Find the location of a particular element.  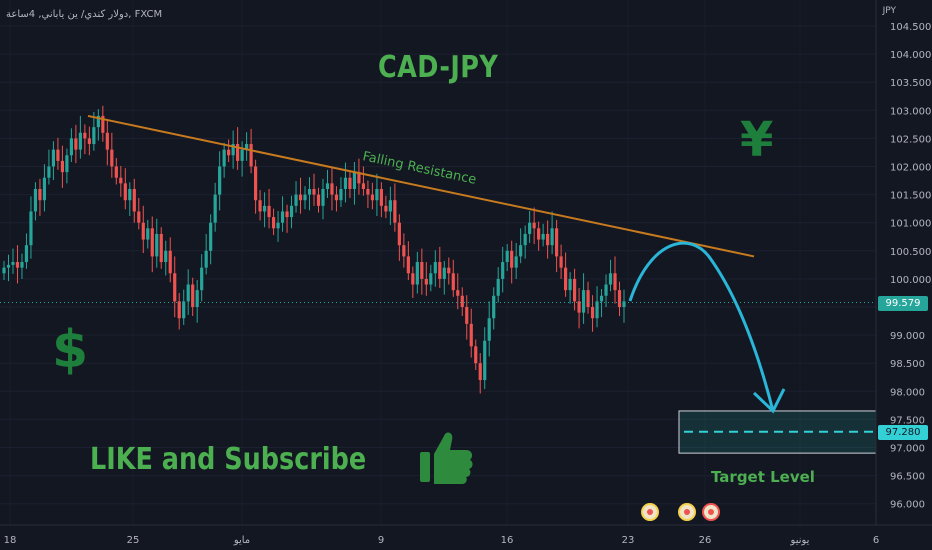

target-price-tag: 97.280 is located at coordinates (903, 432).